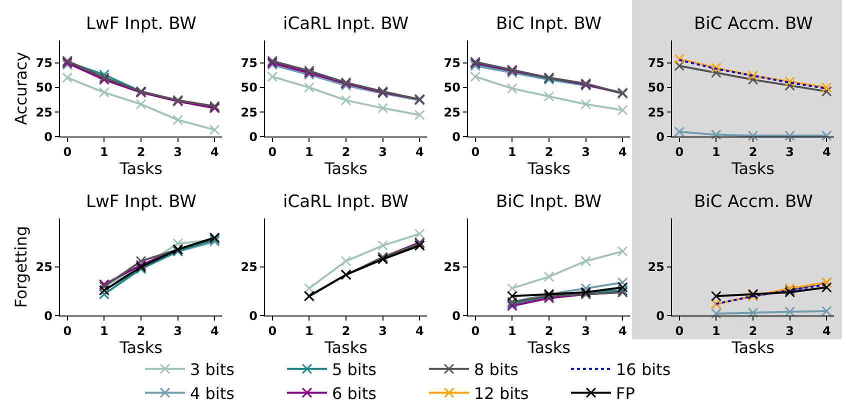 This screenshot has width=842, height=417. I want to click on legend-label: 3 bits, so click(212, 370).